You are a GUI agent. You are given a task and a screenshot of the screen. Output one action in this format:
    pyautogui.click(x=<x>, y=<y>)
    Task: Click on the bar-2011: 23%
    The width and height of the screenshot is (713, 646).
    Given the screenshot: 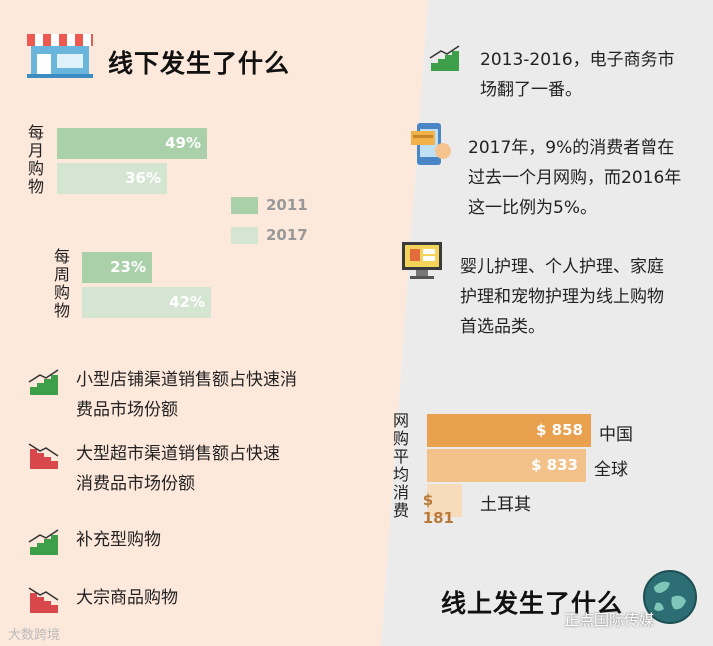 What is the action you would take?
    pyautogui.click(x=117, y=267)
    